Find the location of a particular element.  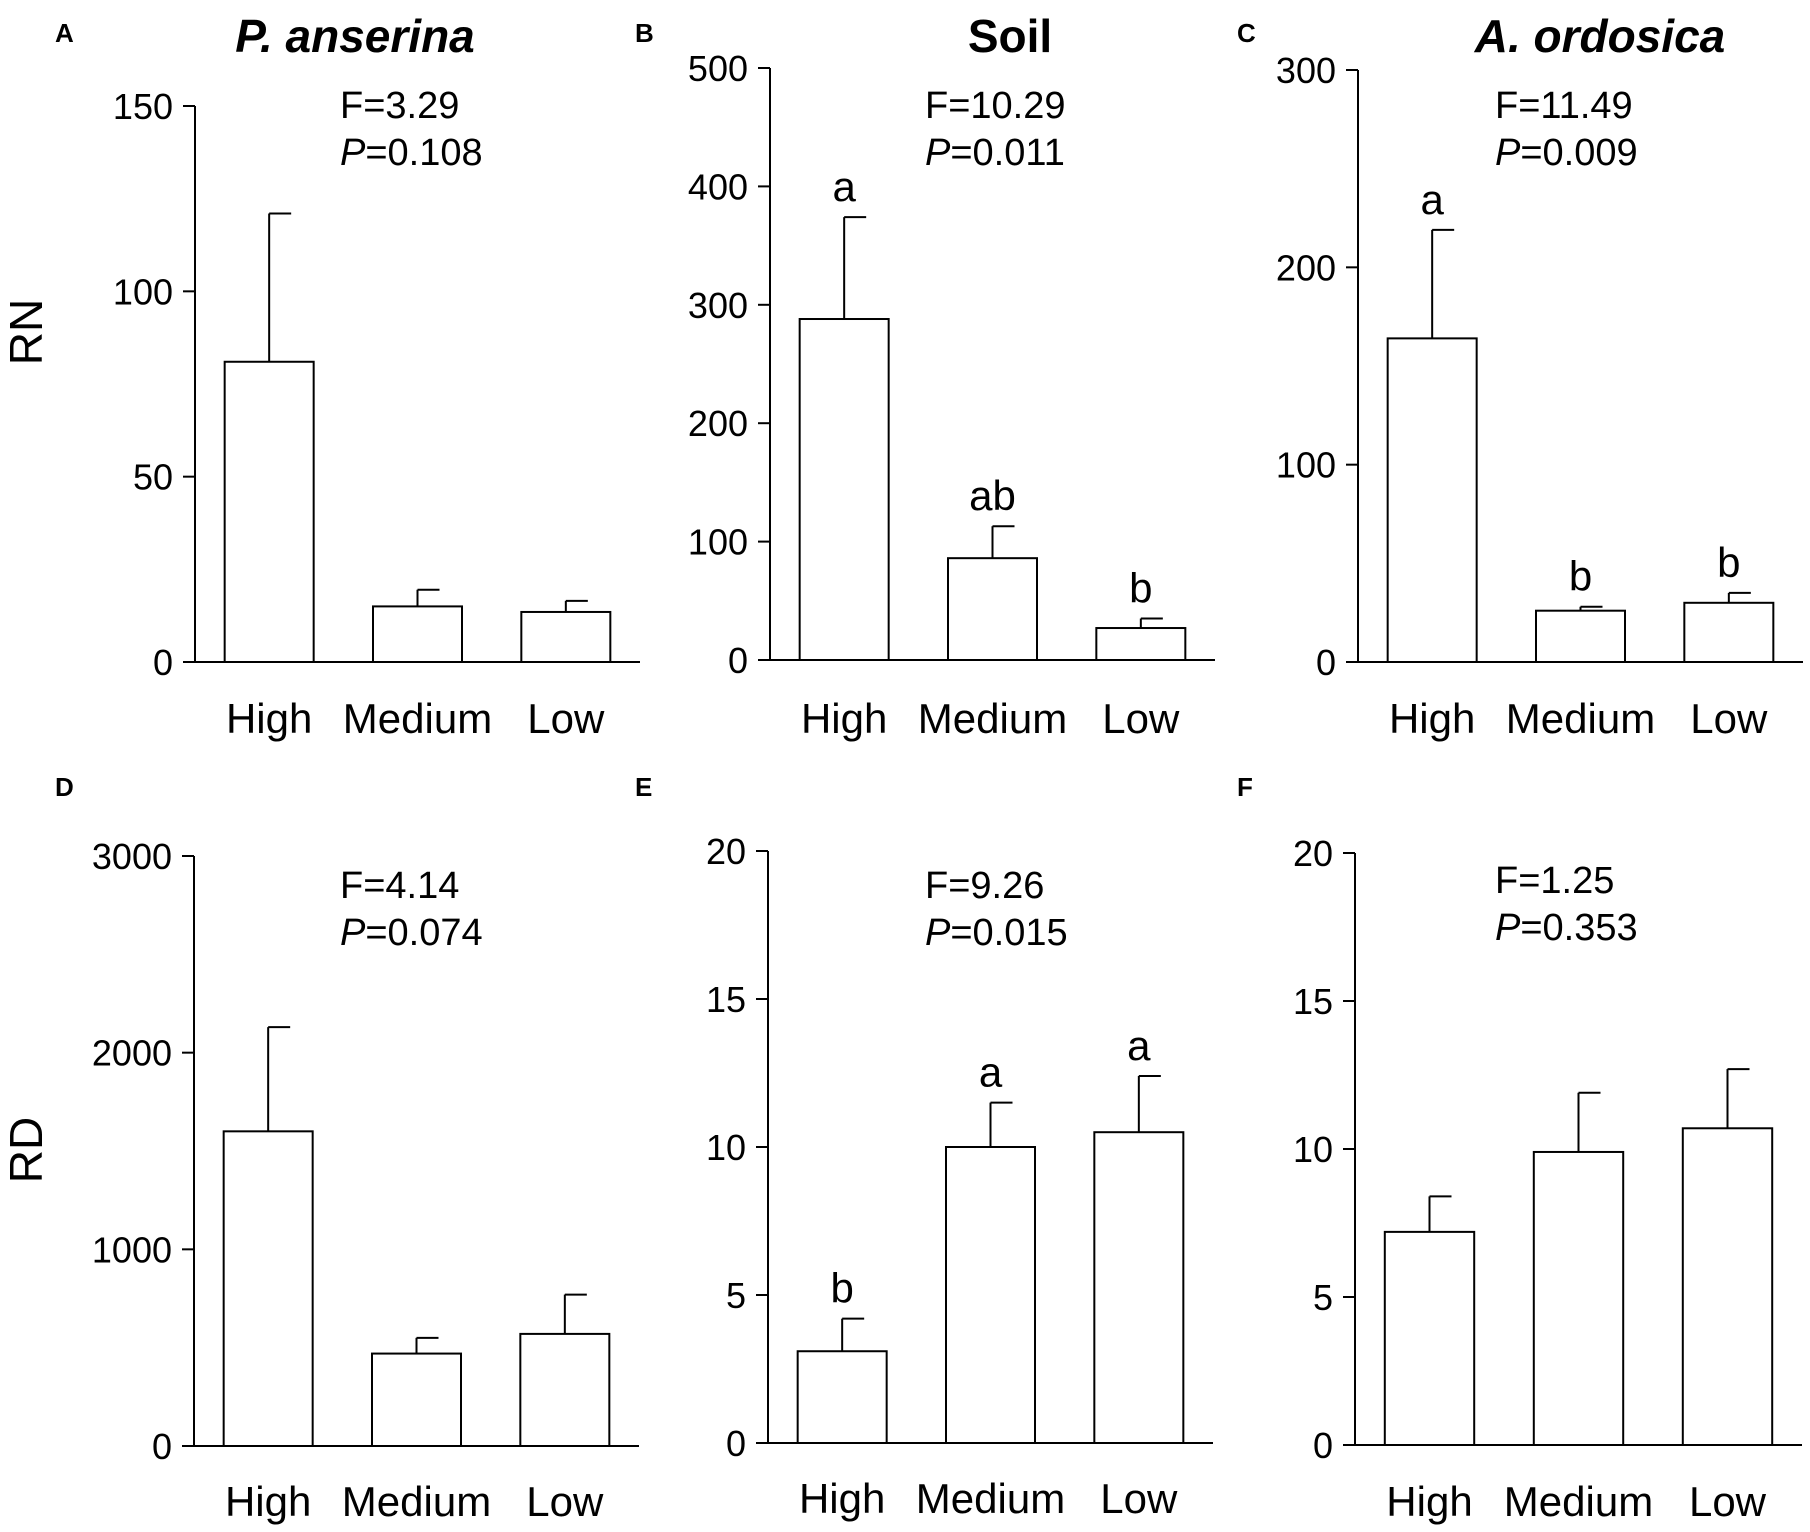

y-tick-label: 2000 is located at coordinates (132, 1053).